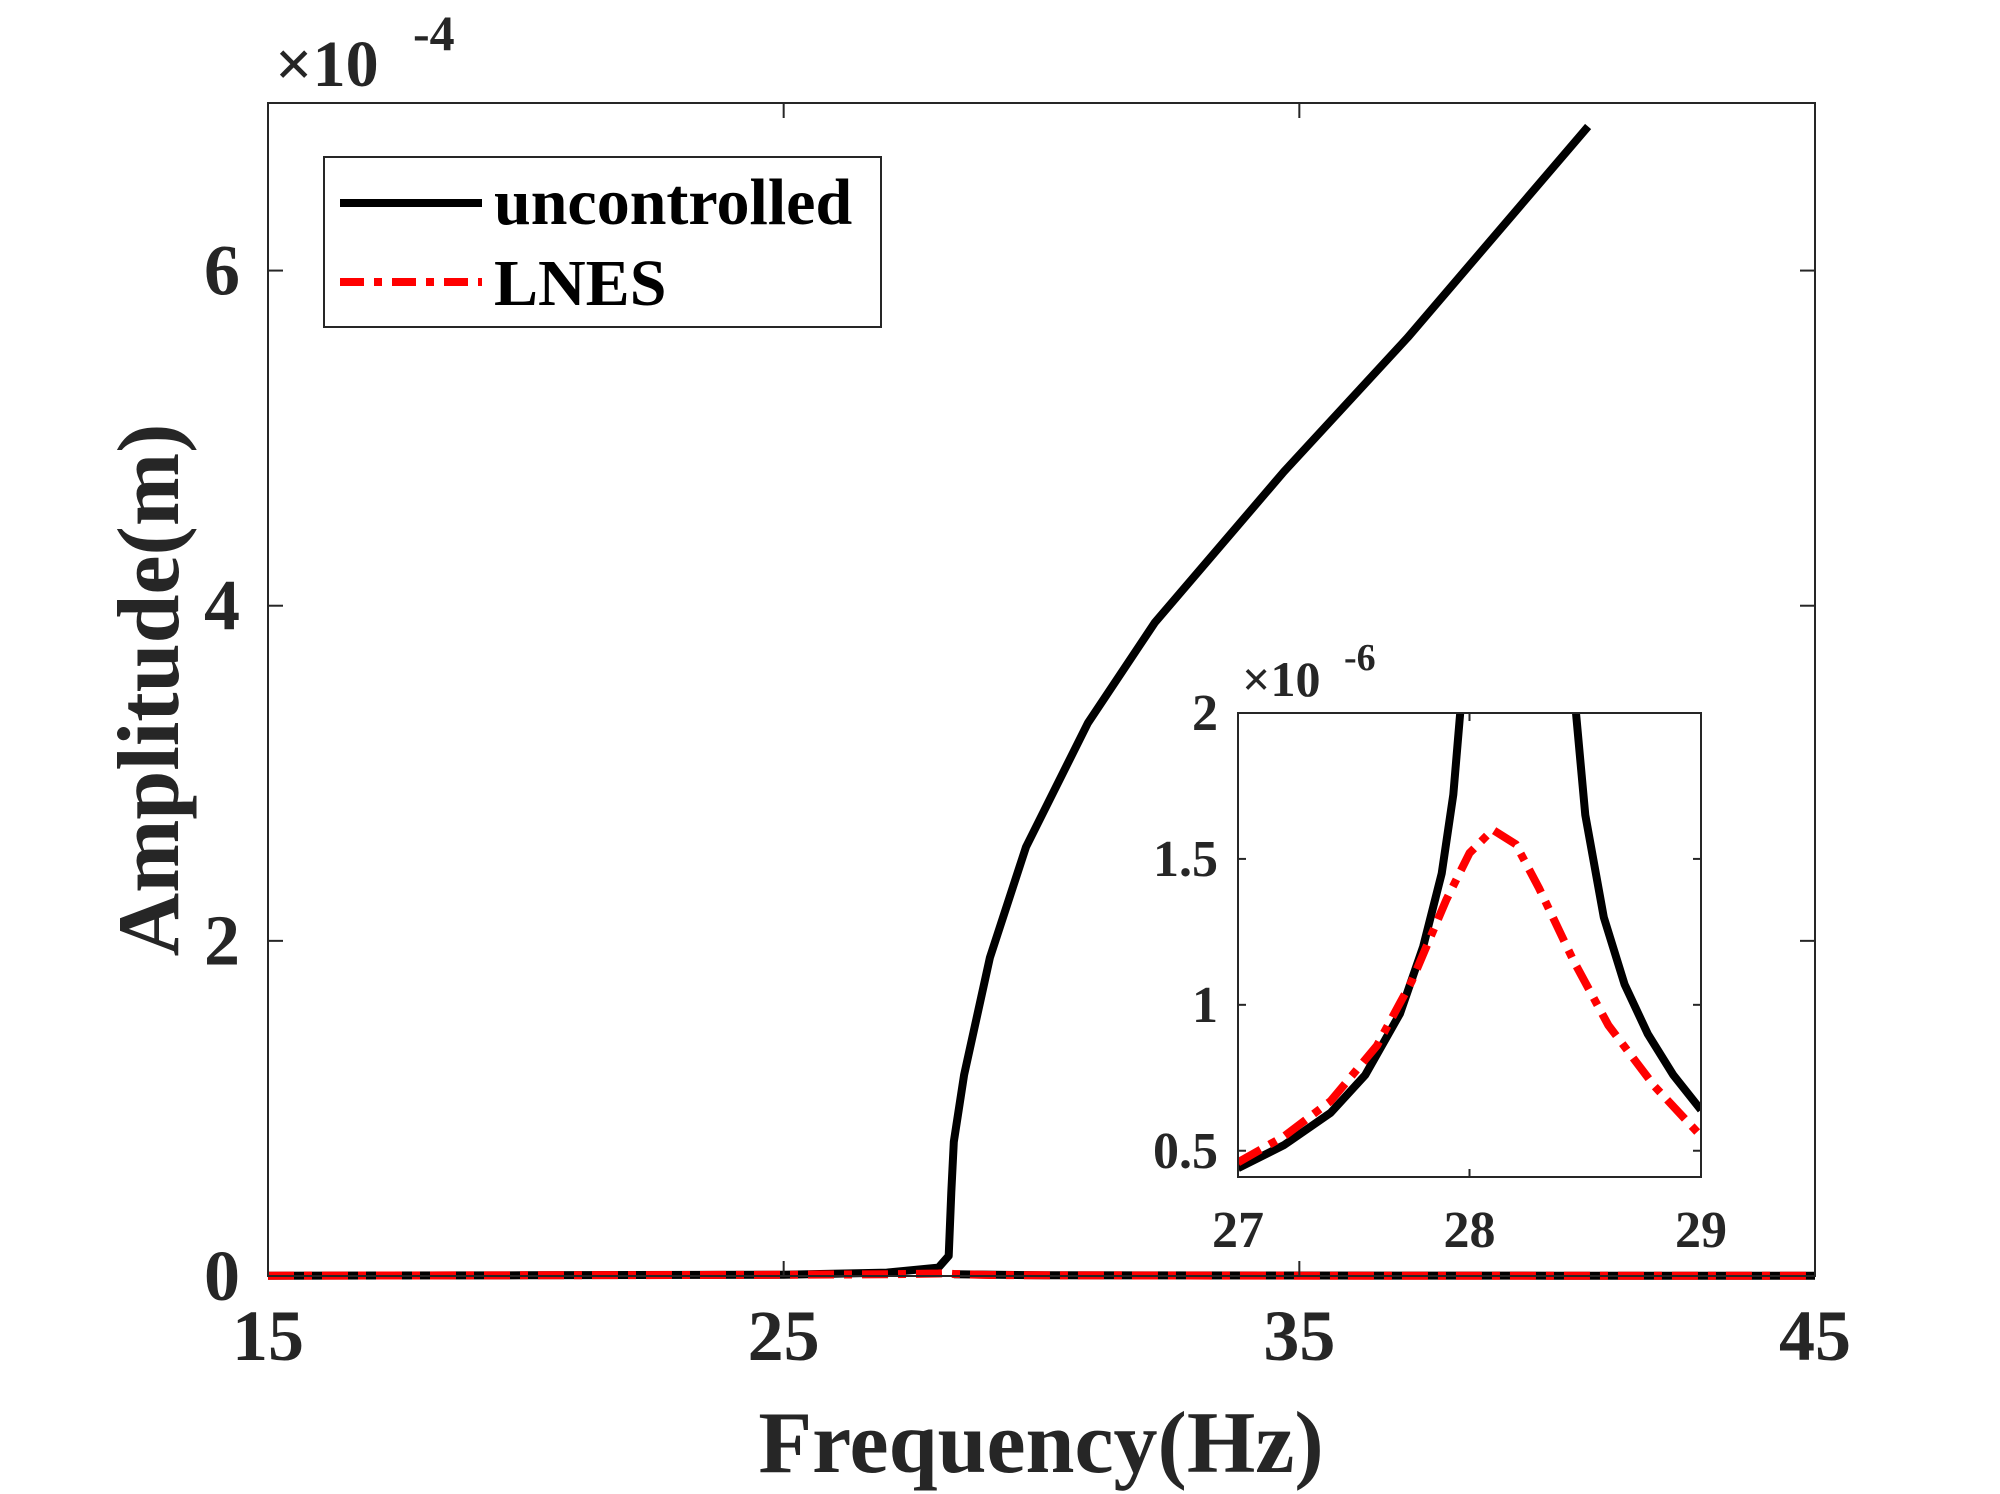 Image resolution: width=2000 pixels, height=1494 pixels. I want to click on inset-ytick-label: 1.5, so click(1185, 859).